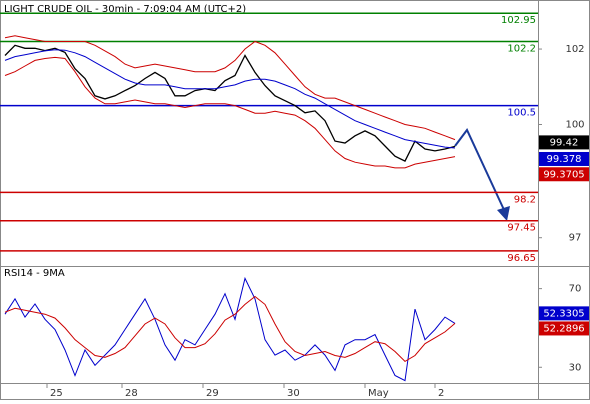  Describe the element at coordinates (574, 49) in the screenshot. I see `y-tick-label: 102` at that location.